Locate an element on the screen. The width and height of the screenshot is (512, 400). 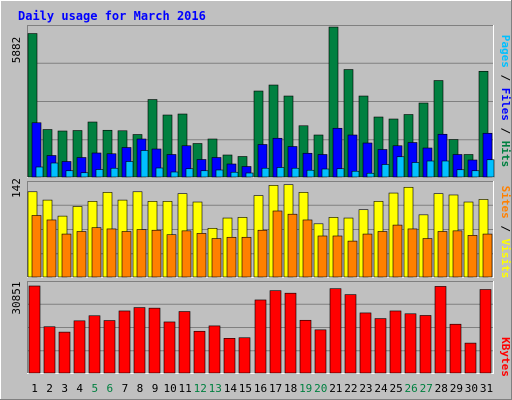
visits-legend: Sites / Visits is located at coordinates (505, 232).